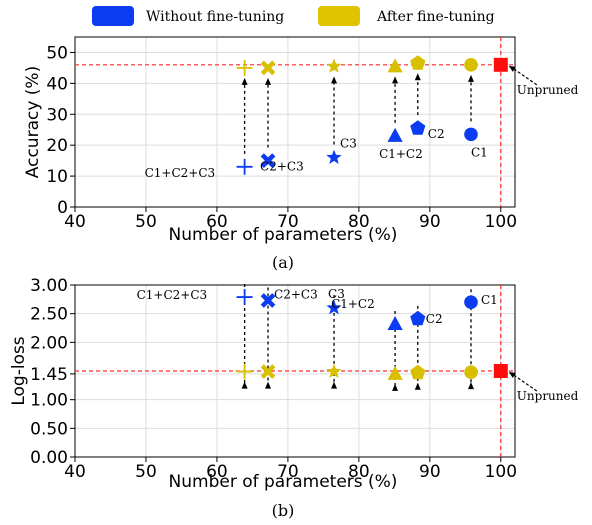 This screenshot has width=592, height=525. I want to click on y-tick-label: 1.45, so click(49, 375).